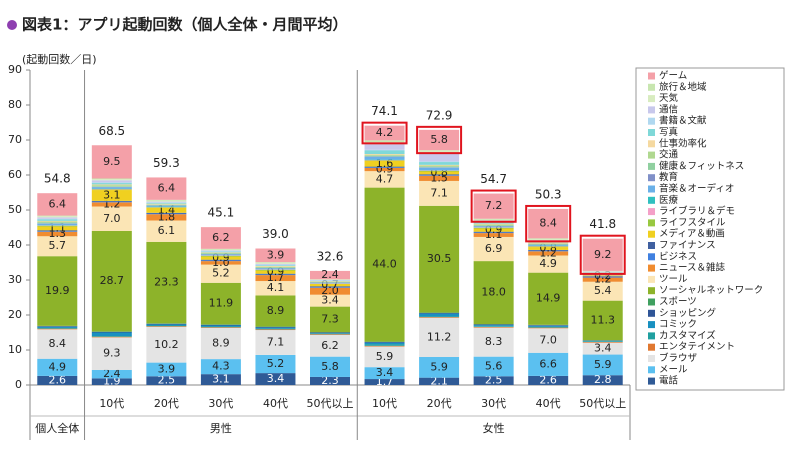 This screenshot has width=785, height=460. What do you see at coordinates (494, 248) in the screenshot?
I see `data-label: 6.9` at bounding box center [494, 248].